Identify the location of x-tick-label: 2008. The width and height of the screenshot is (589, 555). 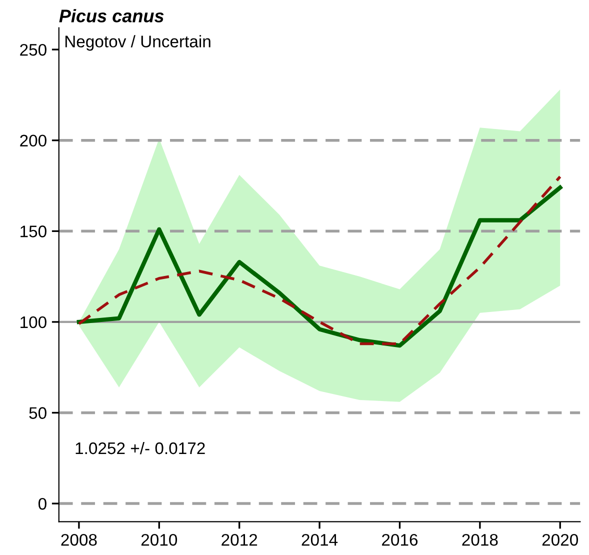
(79, 540).